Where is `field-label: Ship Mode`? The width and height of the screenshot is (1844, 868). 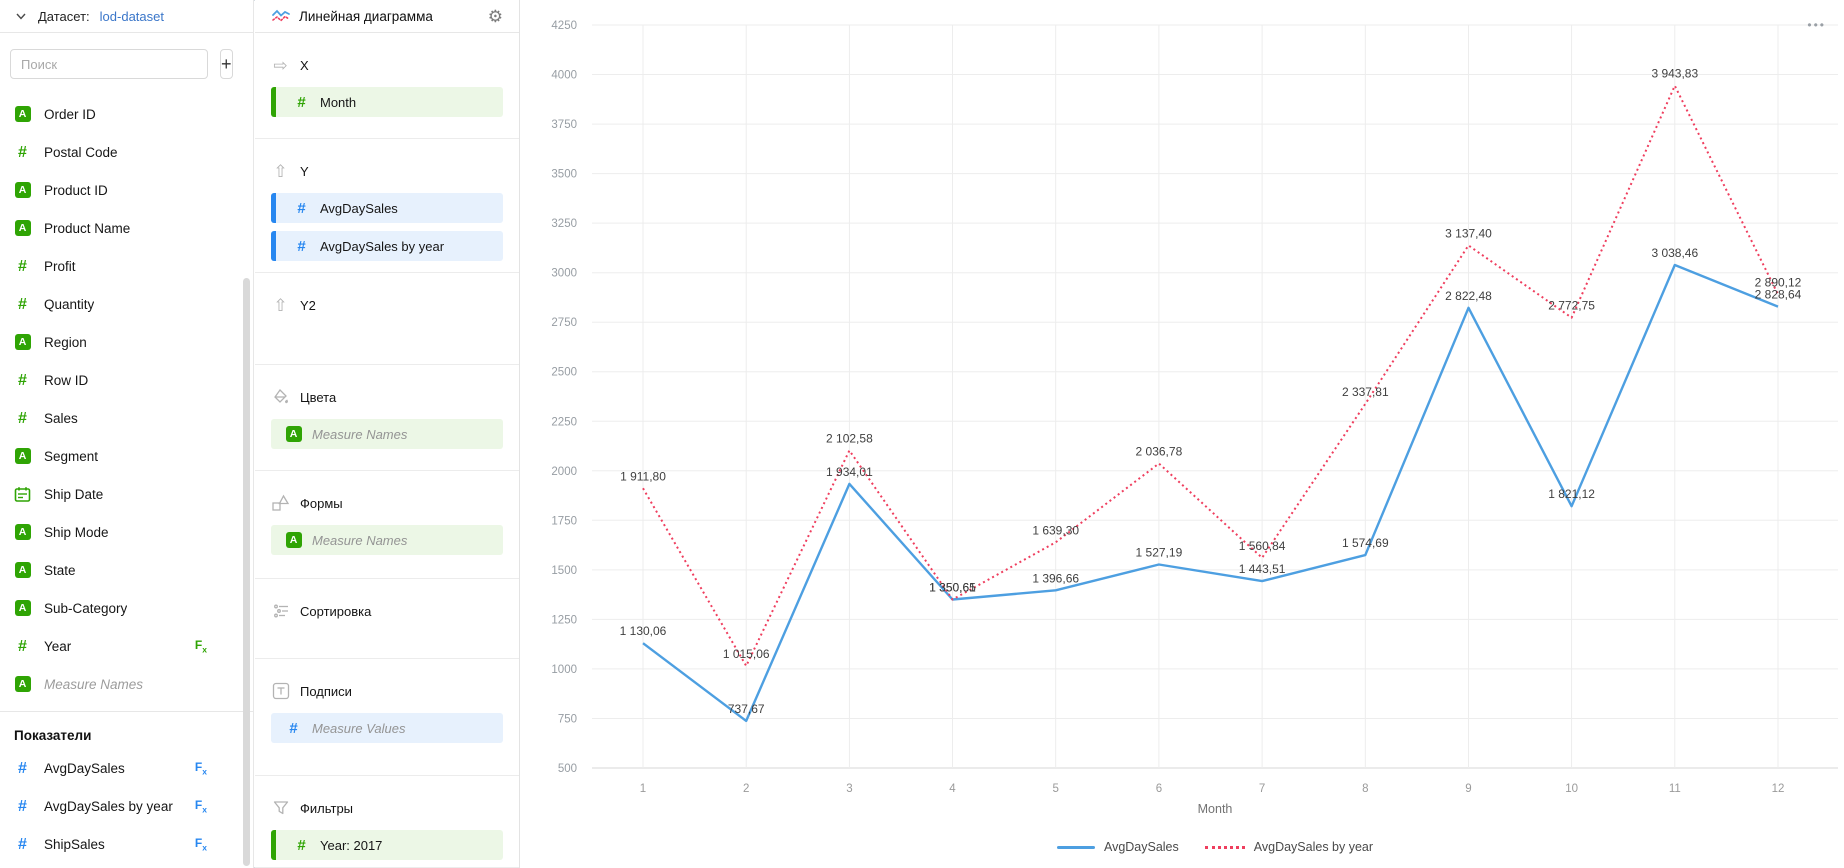
field-label: Ship Mode is located at coordinates (76, 532).